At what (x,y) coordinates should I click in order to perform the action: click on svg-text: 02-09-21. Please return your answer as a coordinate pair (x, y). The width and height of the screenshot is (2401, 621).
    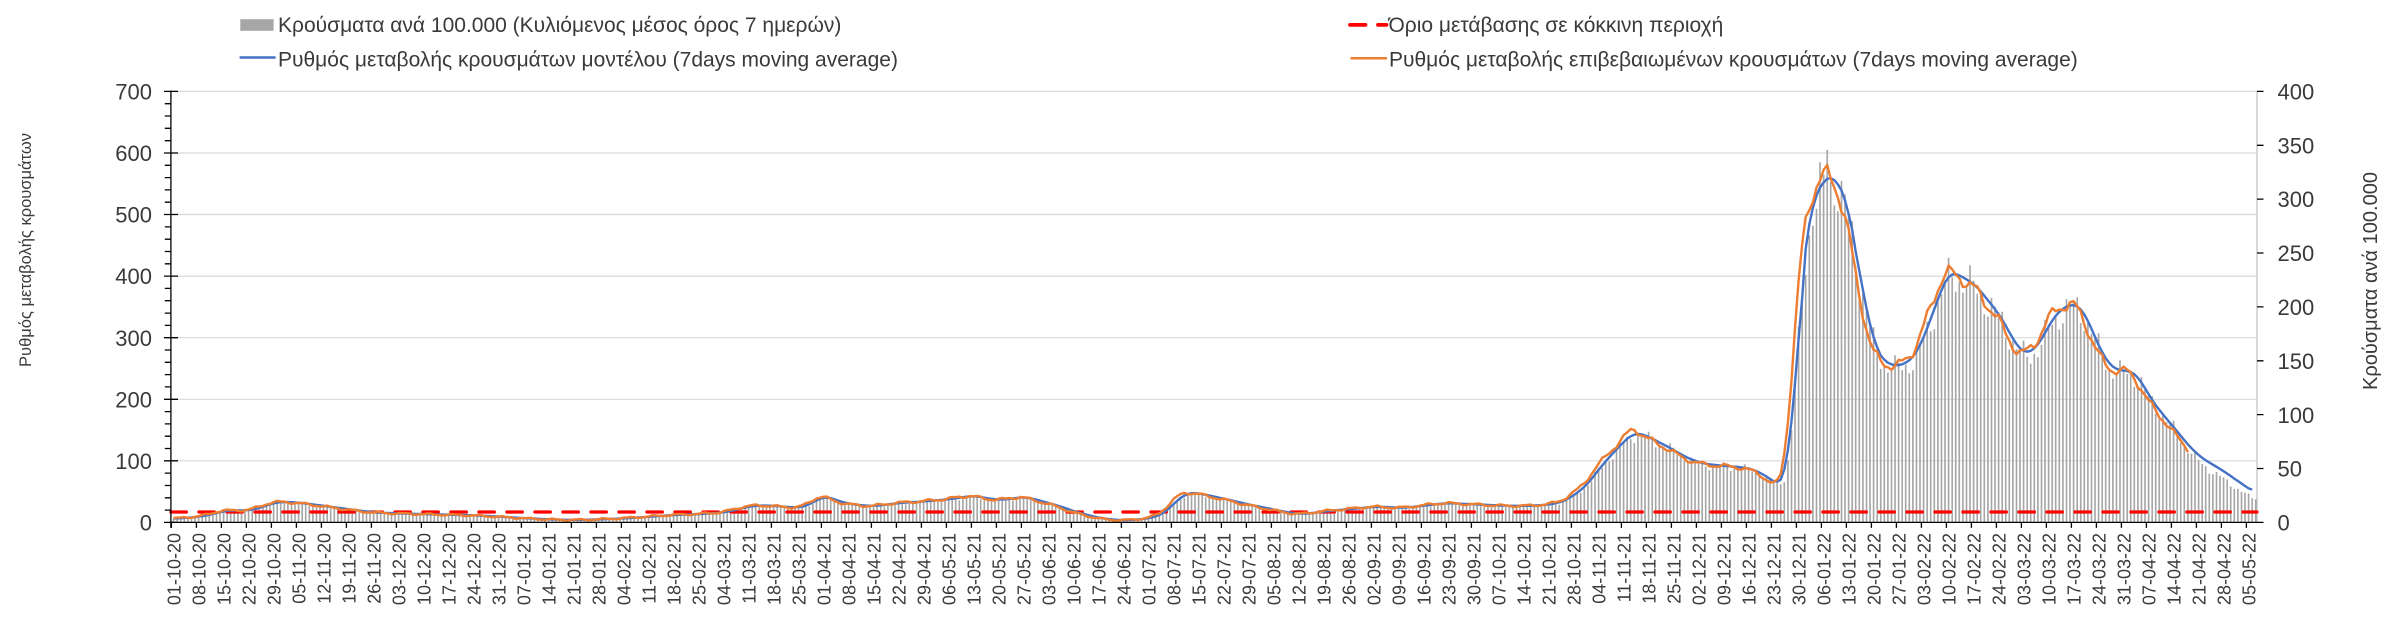
    Looking at the image, I should click on (1374, 569).